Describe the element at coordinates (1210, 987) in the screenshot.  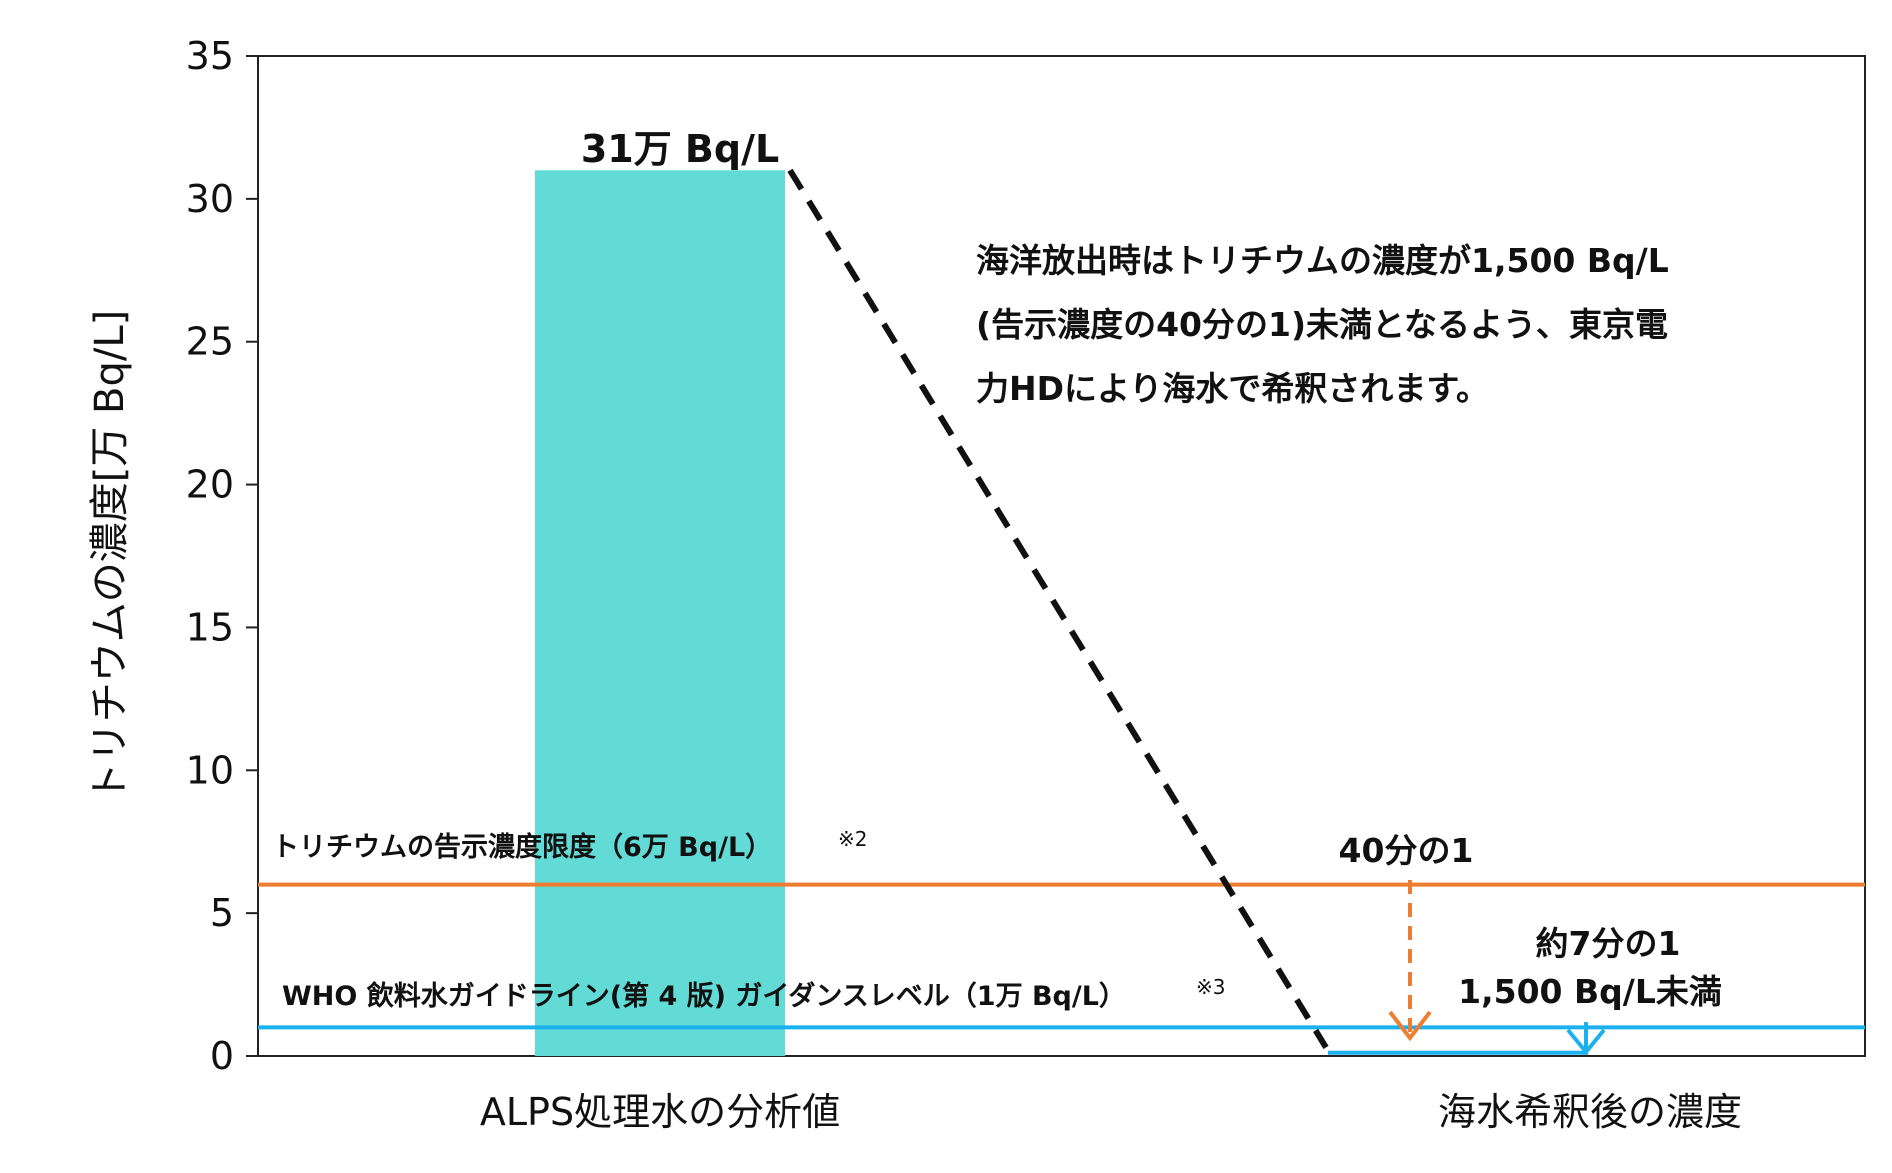
I see `who-guidance-note: ※3` at that location.